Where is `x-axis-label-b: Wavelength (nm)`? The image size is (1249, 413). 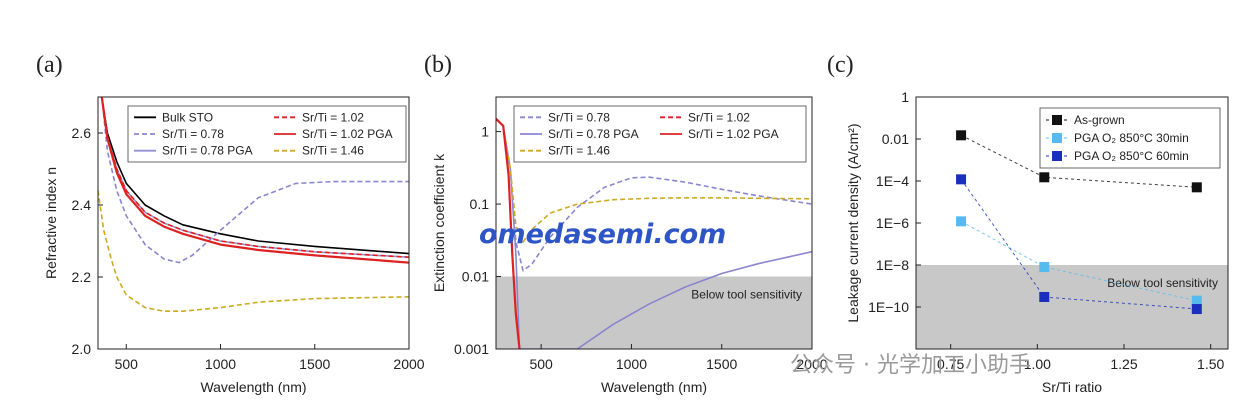
x-axis-label-b: Wavelength (nm) is located at coordinates (654, 387).